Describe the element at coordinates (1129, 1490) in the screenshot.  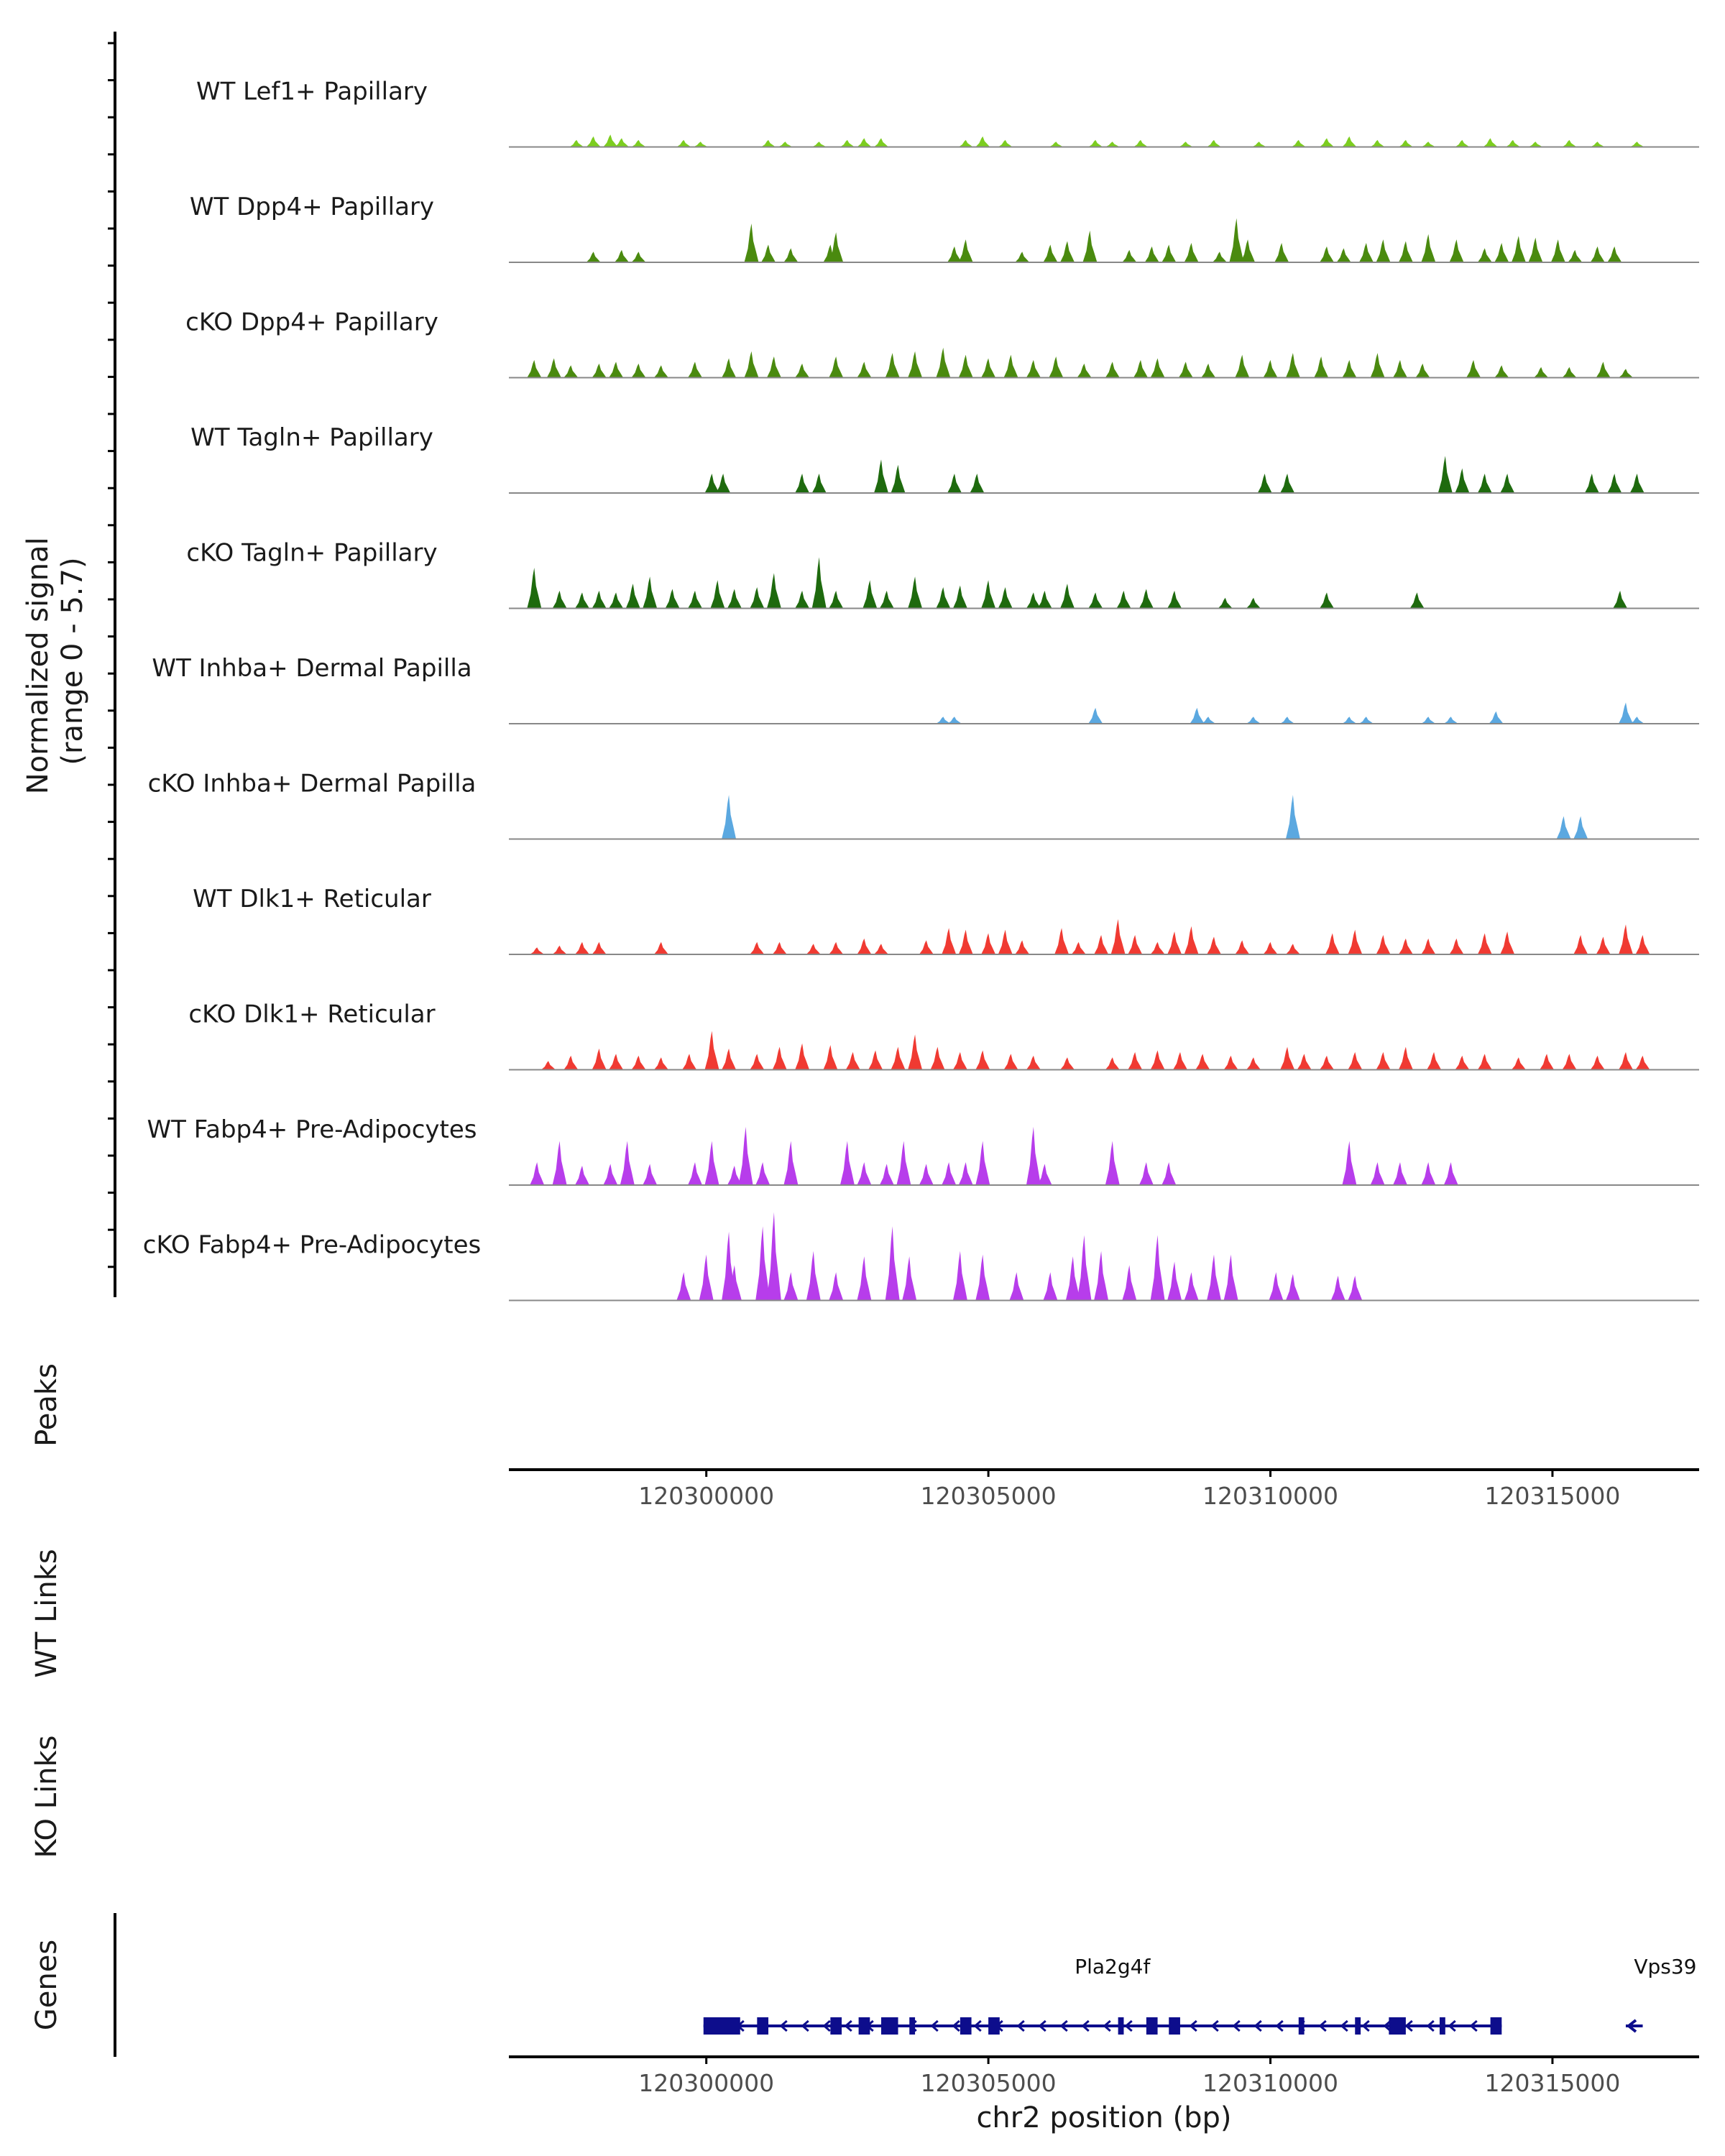
I see `peaks-x-axis-ticks: 120300000 120305000 120310000 120315000` at that location.